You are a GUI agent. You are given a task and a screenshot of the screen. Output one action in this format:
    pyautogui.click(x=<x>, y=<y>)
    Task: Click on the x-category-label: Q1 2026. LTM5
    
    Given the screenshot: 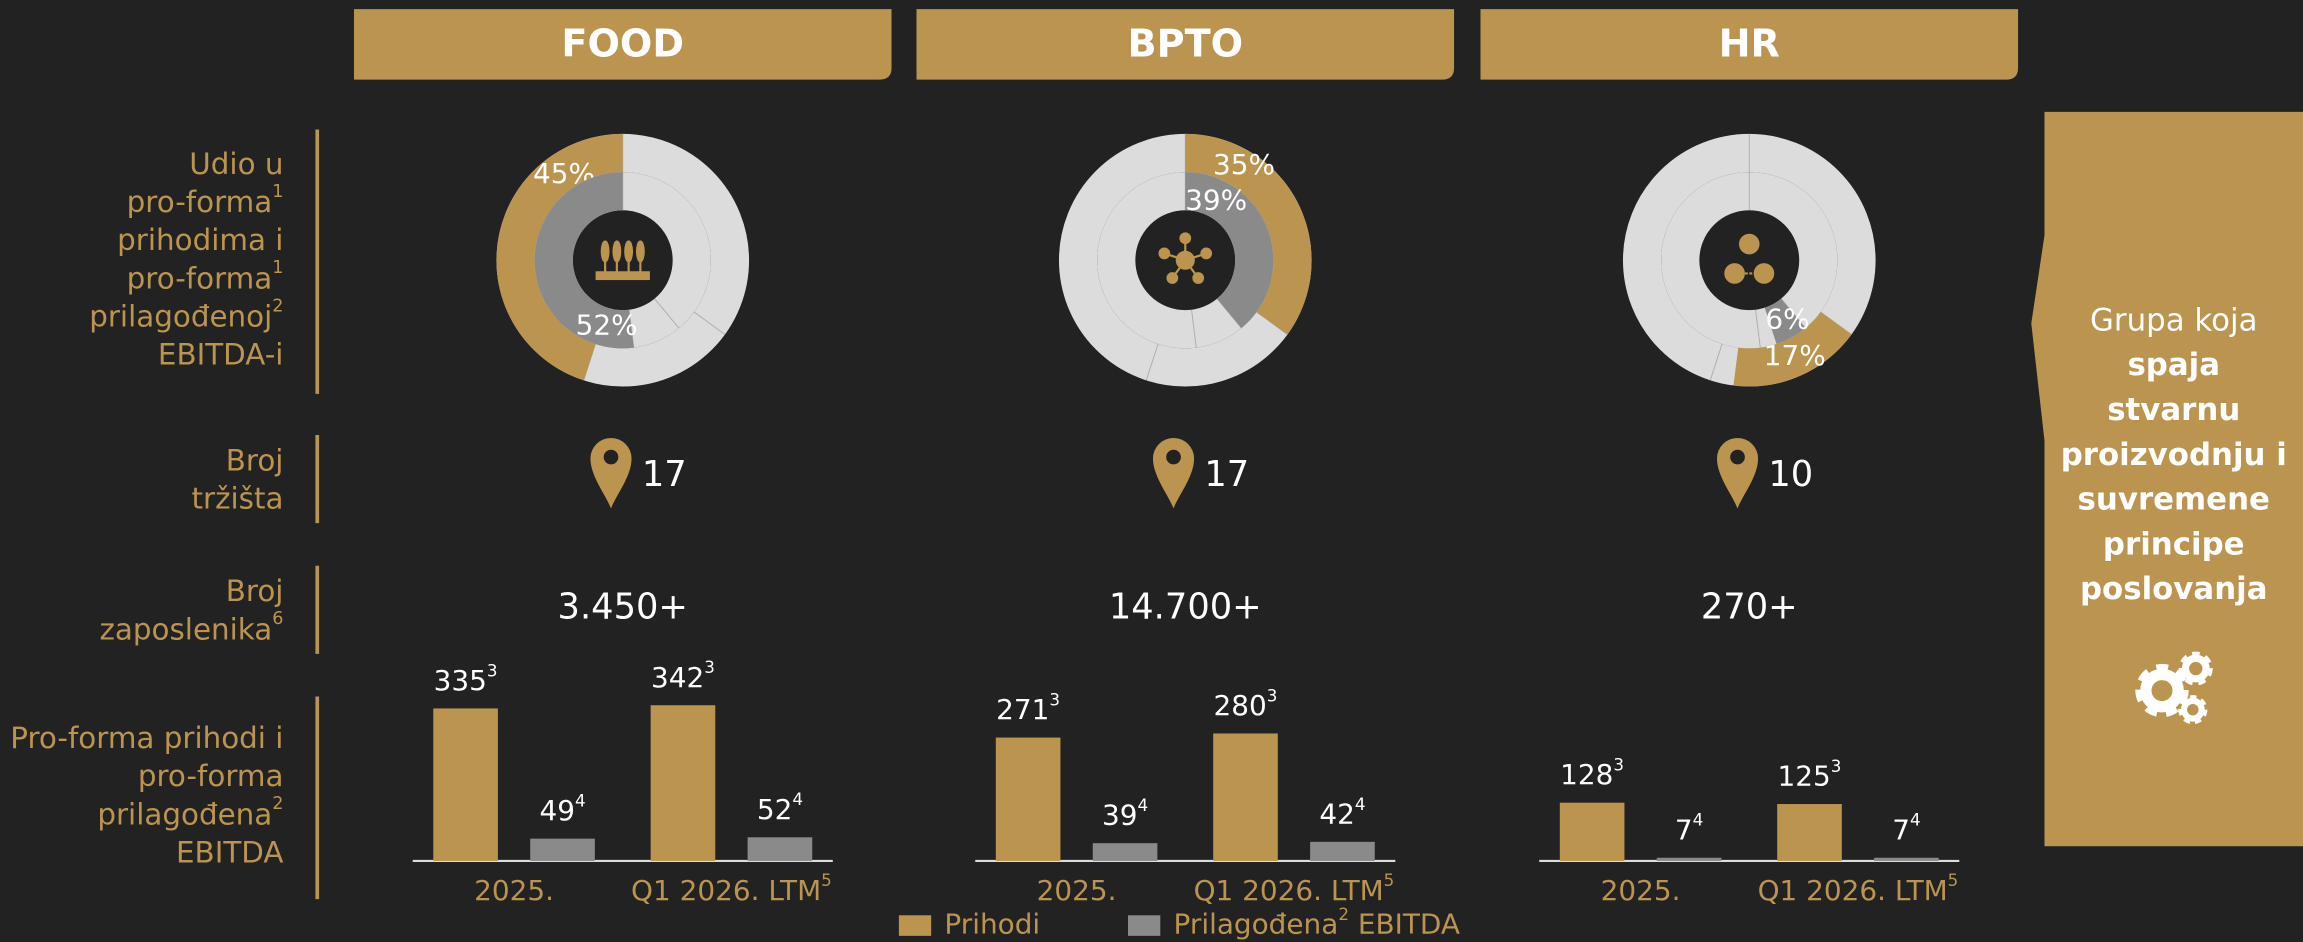 What is the action you would take?
    pyautogui.click(x=731, y=888)
    